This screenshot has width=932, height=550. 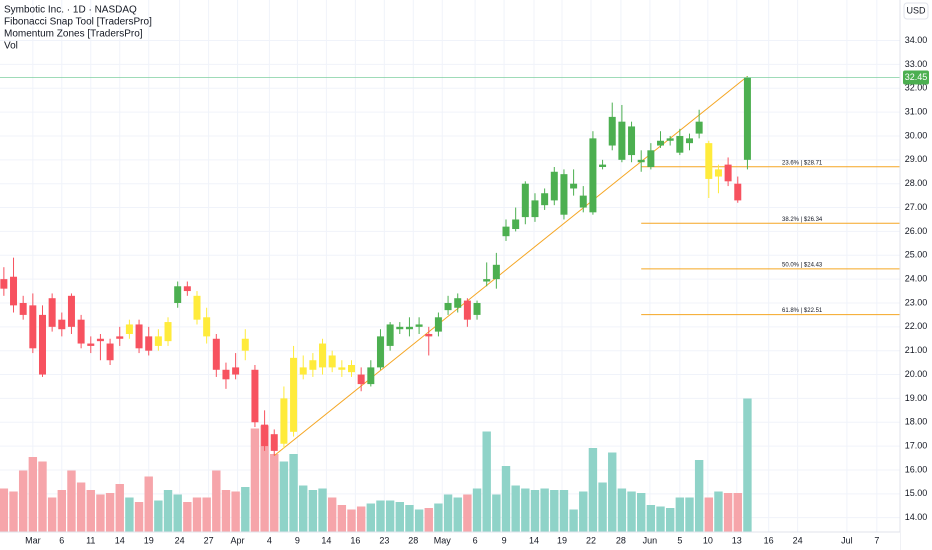 I want to click on x-tick-label: 28, so click(x=621, y=540).